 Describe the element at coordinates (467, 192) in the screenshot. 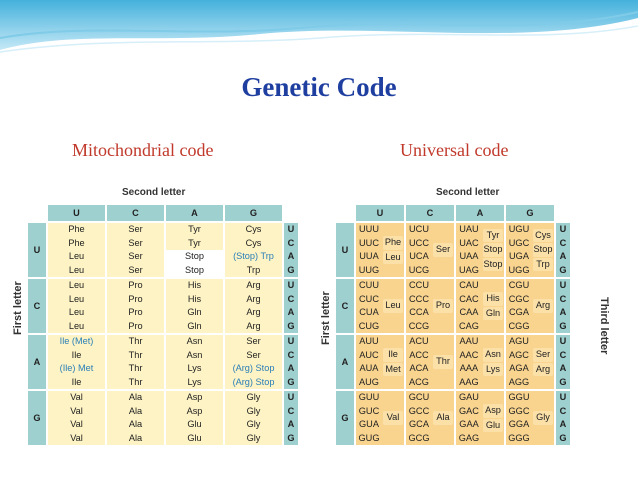

I see `second-letter-label: Second letter` at that location.